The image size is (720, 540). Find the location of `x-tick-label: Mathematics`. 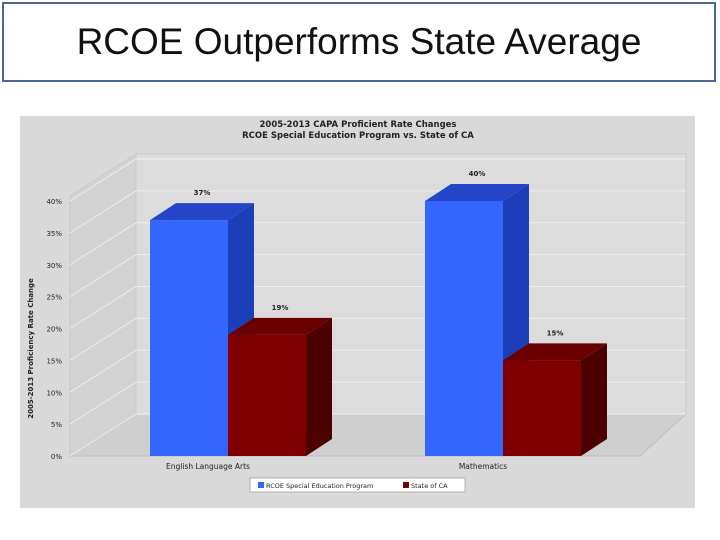

x-tick-label: Mathematics is located at coordinates (483, 466).